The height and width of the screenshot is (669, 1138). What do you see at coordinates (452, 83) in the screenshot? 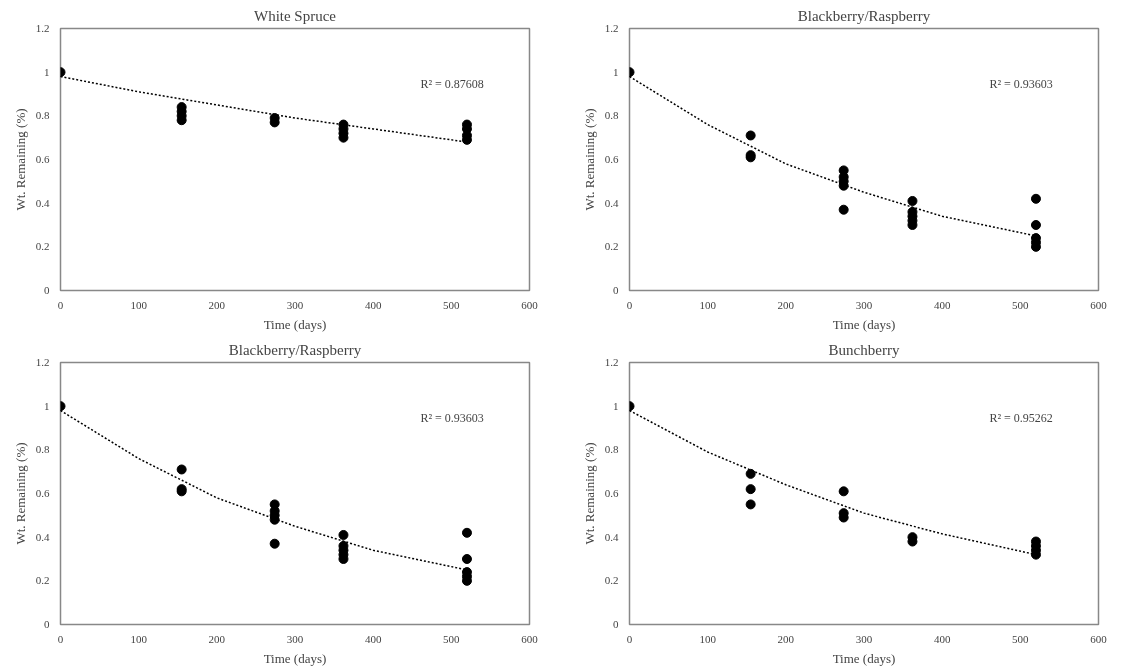
I see `annotation: R² = 0.87608` at bounding box center [452, 83].